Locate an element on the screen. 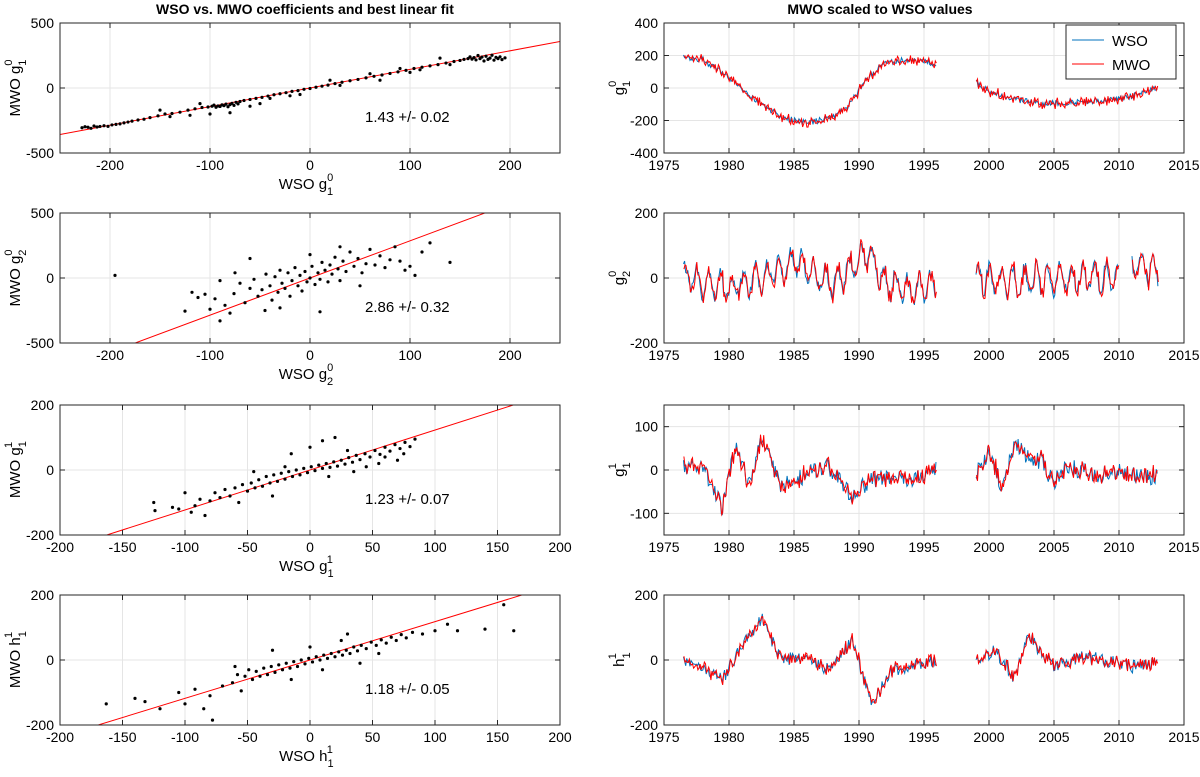 The height and width of the screenshot is (777, 1200). axis-label-sub: 1 is located at coordinates (627, 84).